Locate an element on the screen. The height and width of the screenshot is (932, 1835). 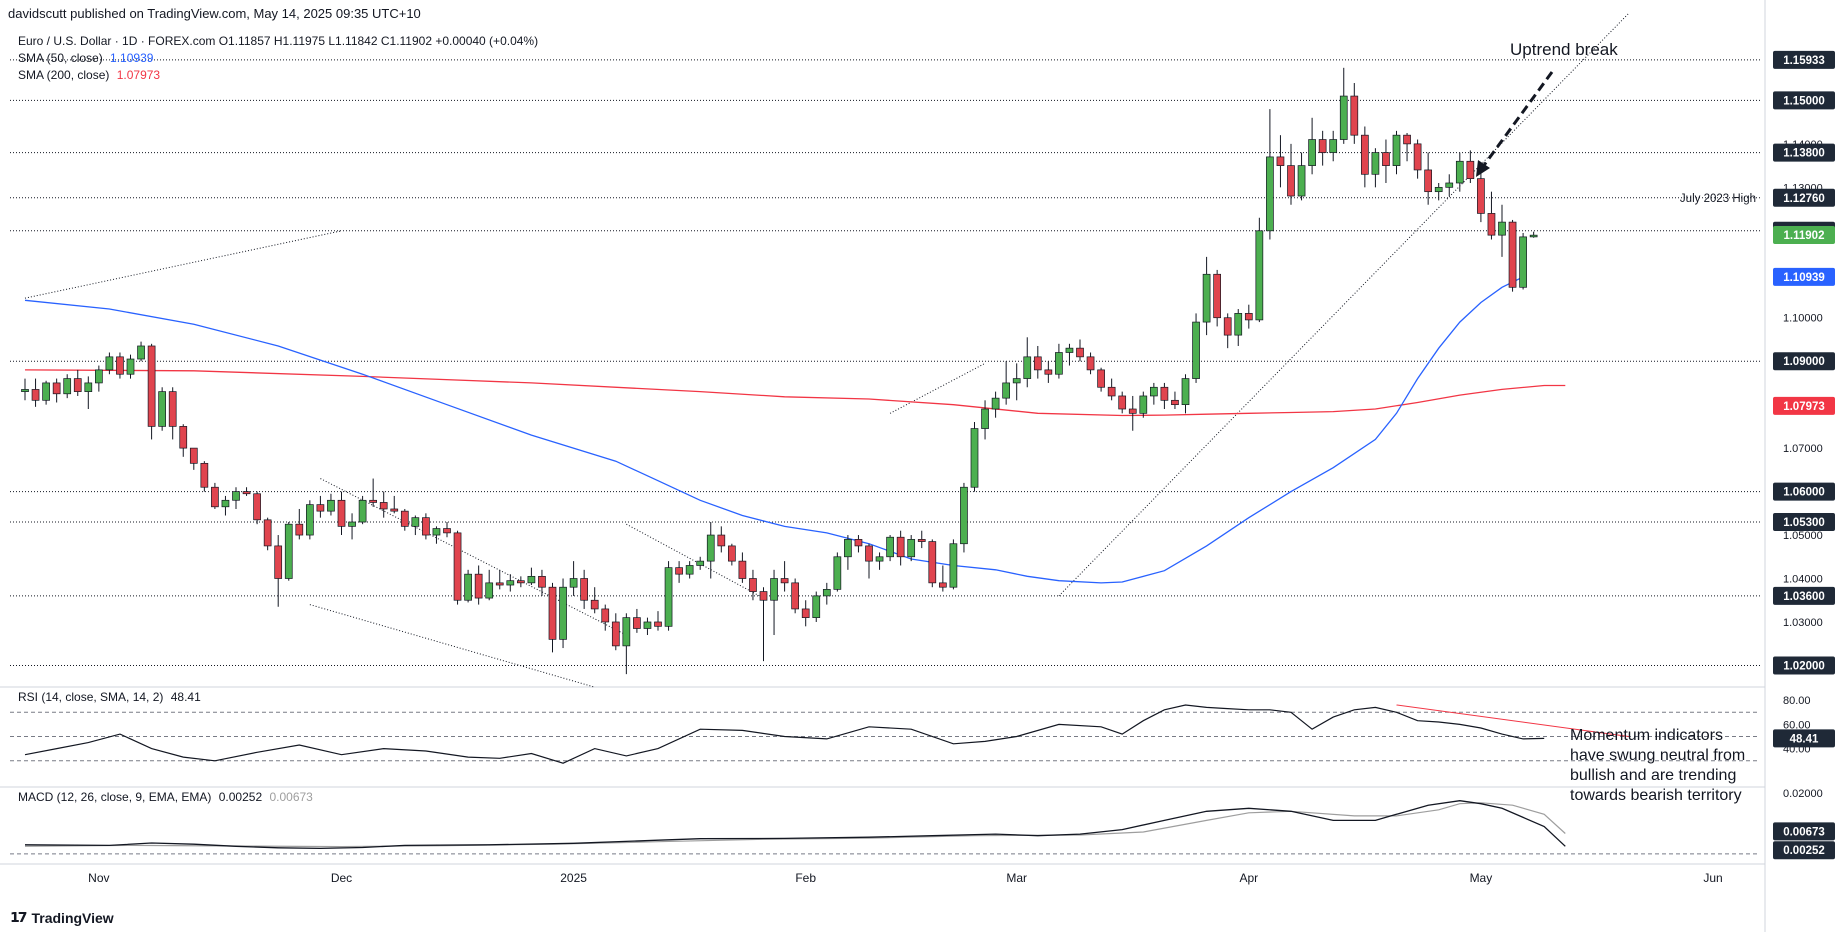
momentum-note-line: Momentum indicators is located at coordinates (1646, 735).